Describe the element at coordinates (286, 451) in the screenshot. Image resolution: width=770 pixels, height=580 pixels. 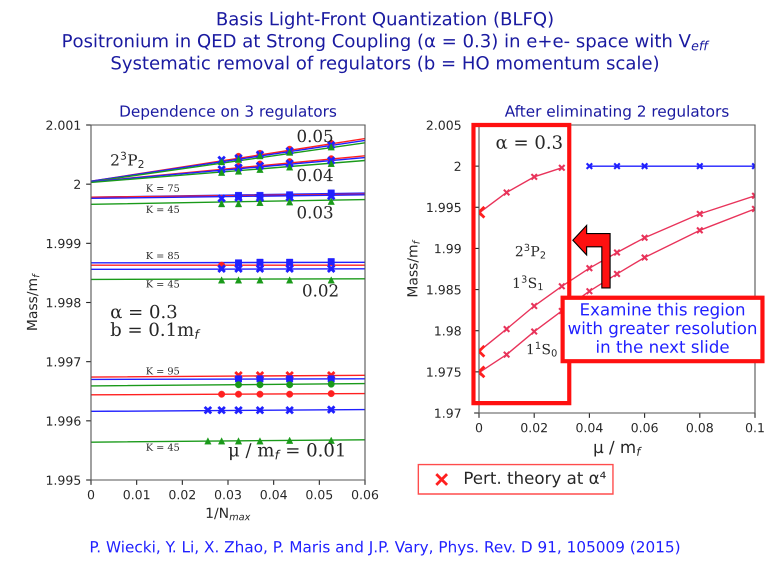
I see `annotation: μ / m$_{f}$ = 0.01` at that location.